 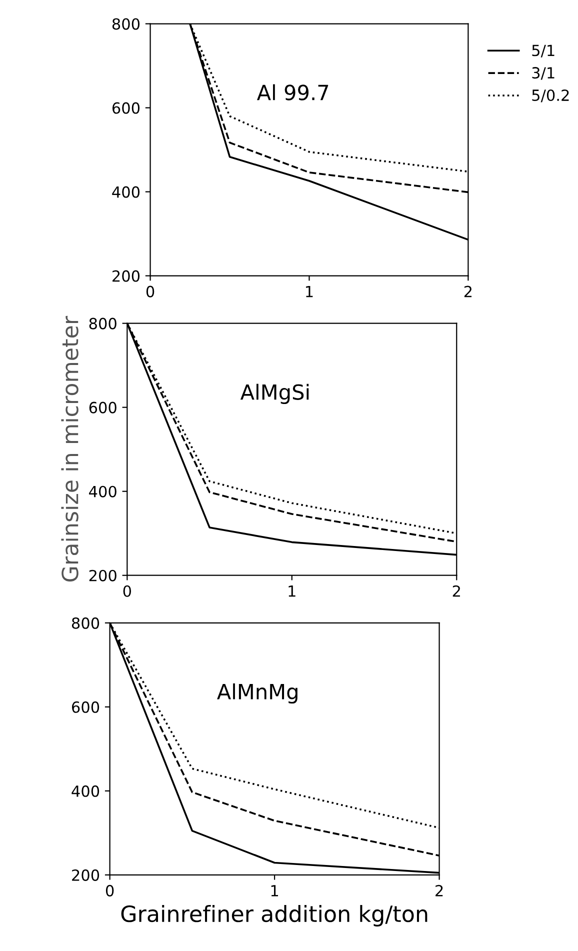 I want to click on legend-label: 5/0.2, so click(x=550, y=95).